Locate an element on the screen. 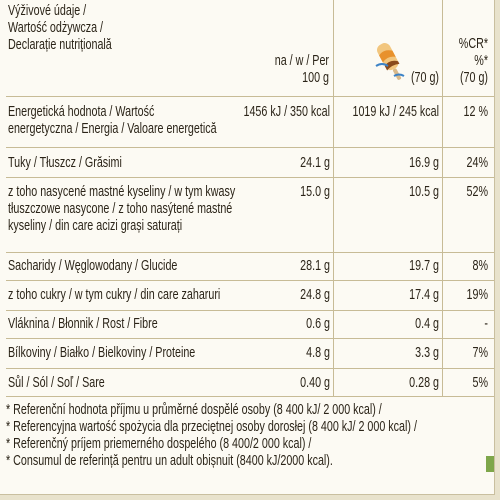 This screenshot has width=500, height=500. row-label: Sůl / Sól / Soľ / Sare is located at coordinates (168, 383).